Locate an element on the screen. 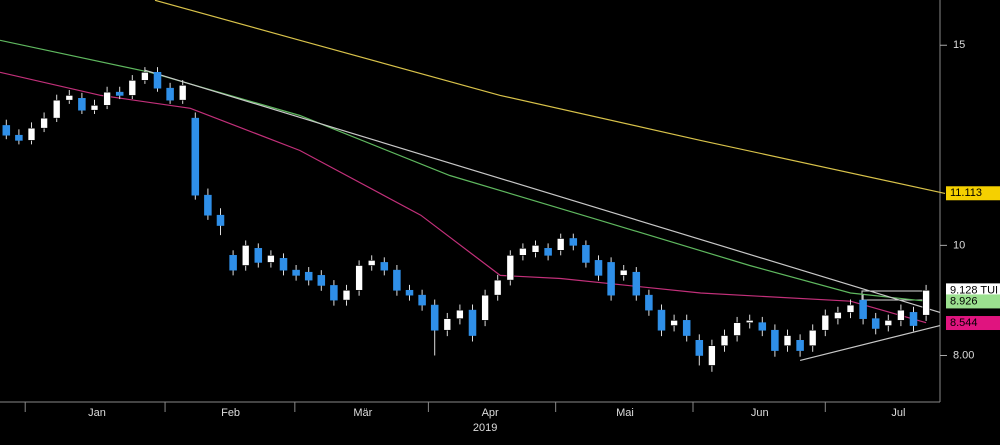 This screenshot has width=1000, height=445. price-tag-label: 9.128 TUI is located at coordinates (974, 290).